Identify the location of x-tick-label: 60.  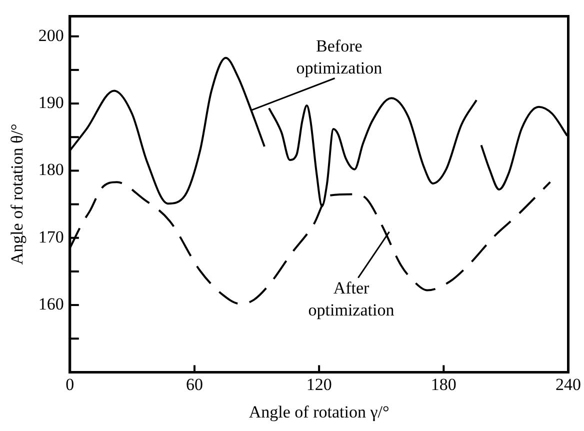
(194, 384).